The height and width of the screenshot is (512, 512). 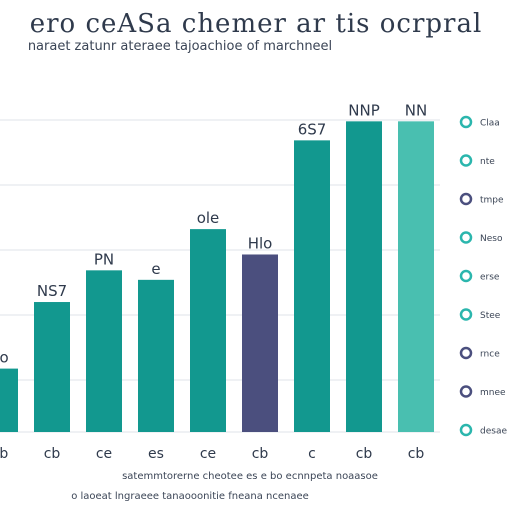 I want to click on value-label-3: PN, so click(x=104, y=259).